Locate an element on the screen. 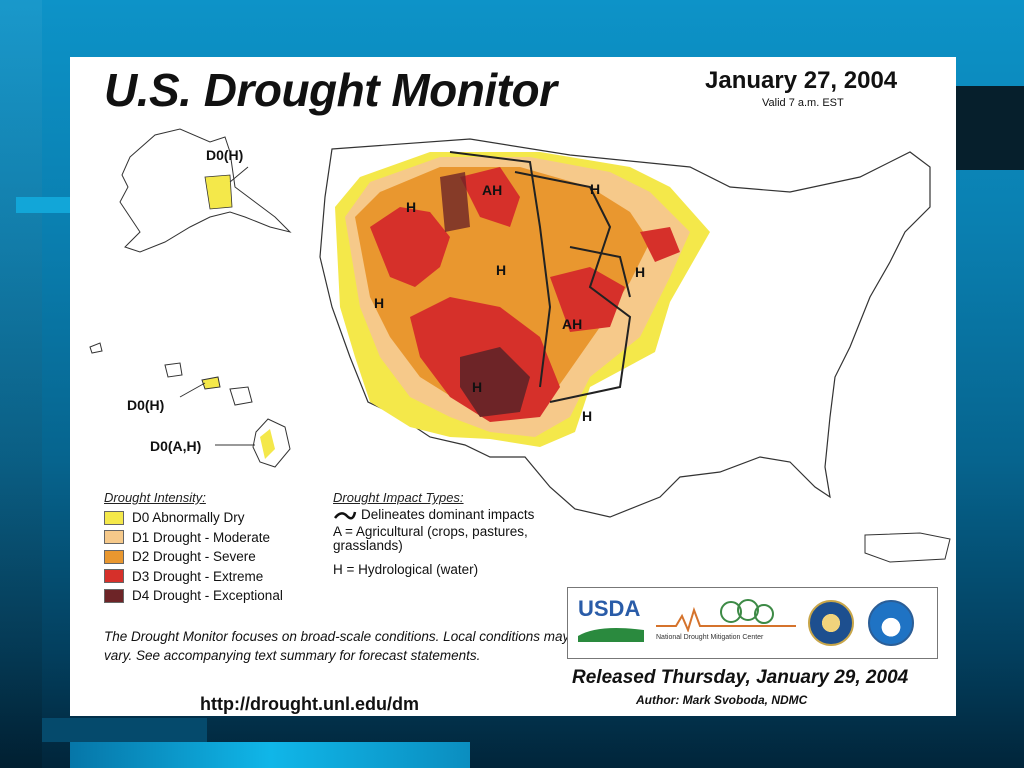 Image resolution: width=1024 pixels, height=768 pixels. legend-label-d4: D4 Drought - Exceptional is located at coordinates (207, 596).